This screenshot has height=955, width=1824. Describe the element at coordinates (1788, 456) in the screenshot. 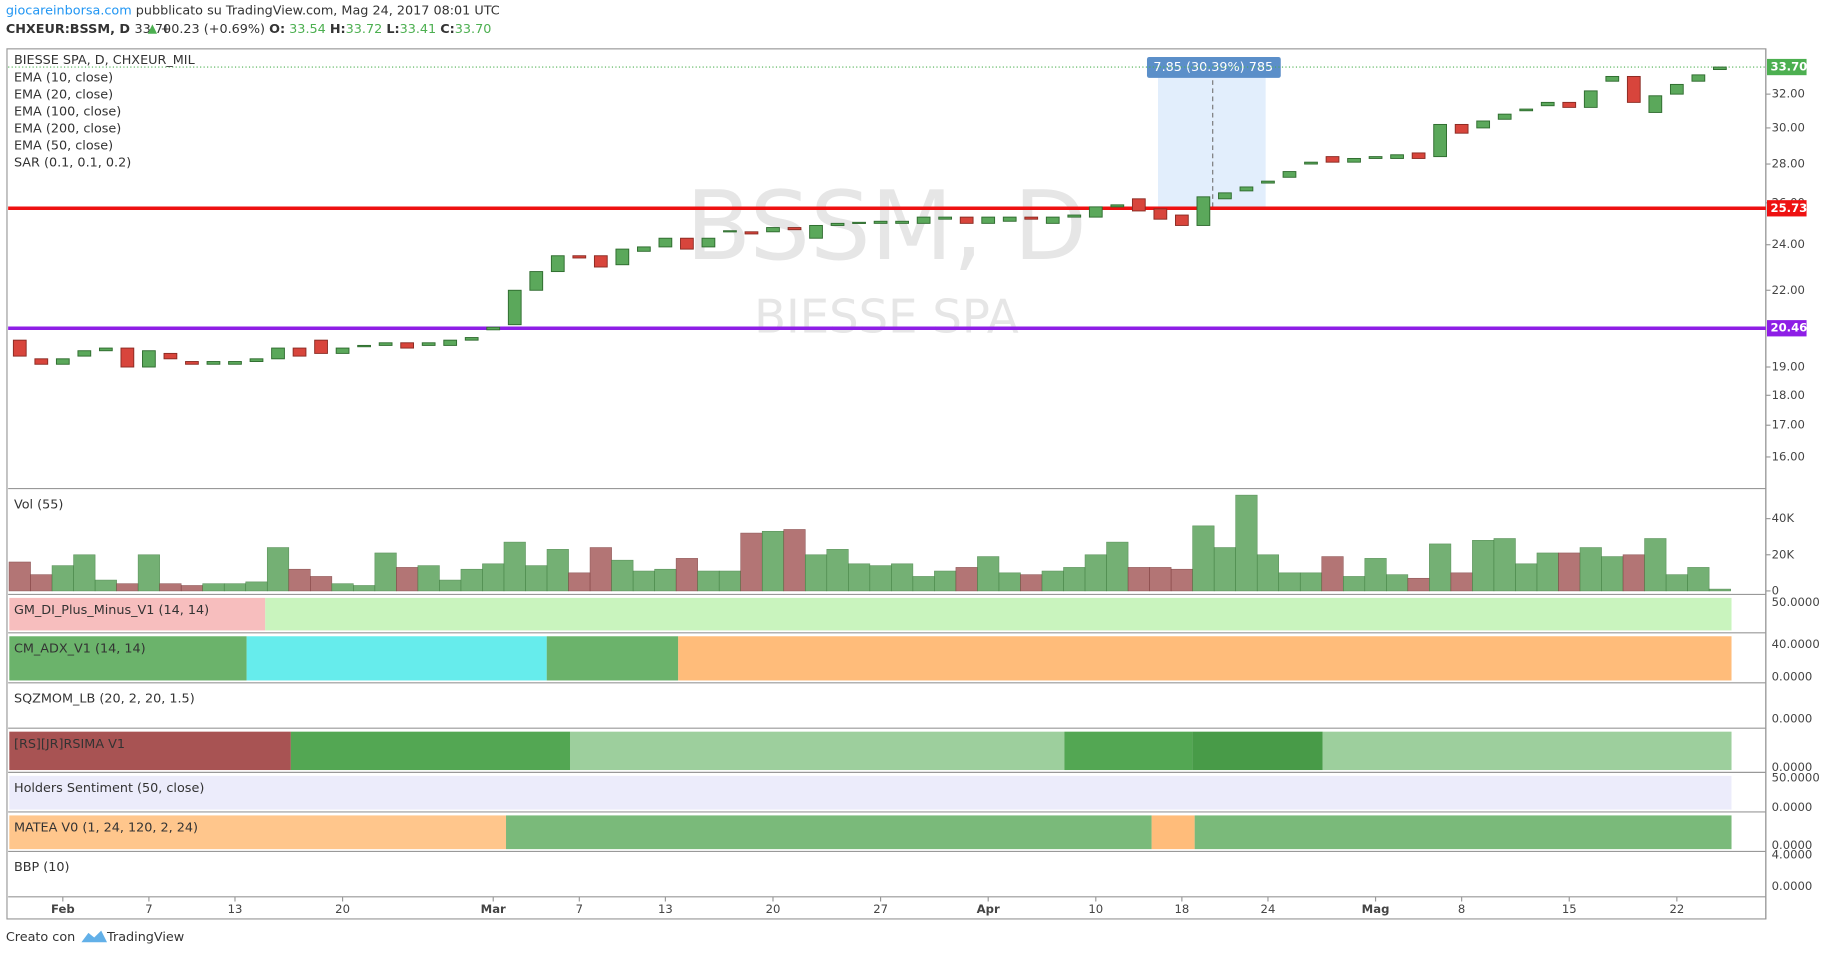

I see `y-tick-label: 16.00` at that location.